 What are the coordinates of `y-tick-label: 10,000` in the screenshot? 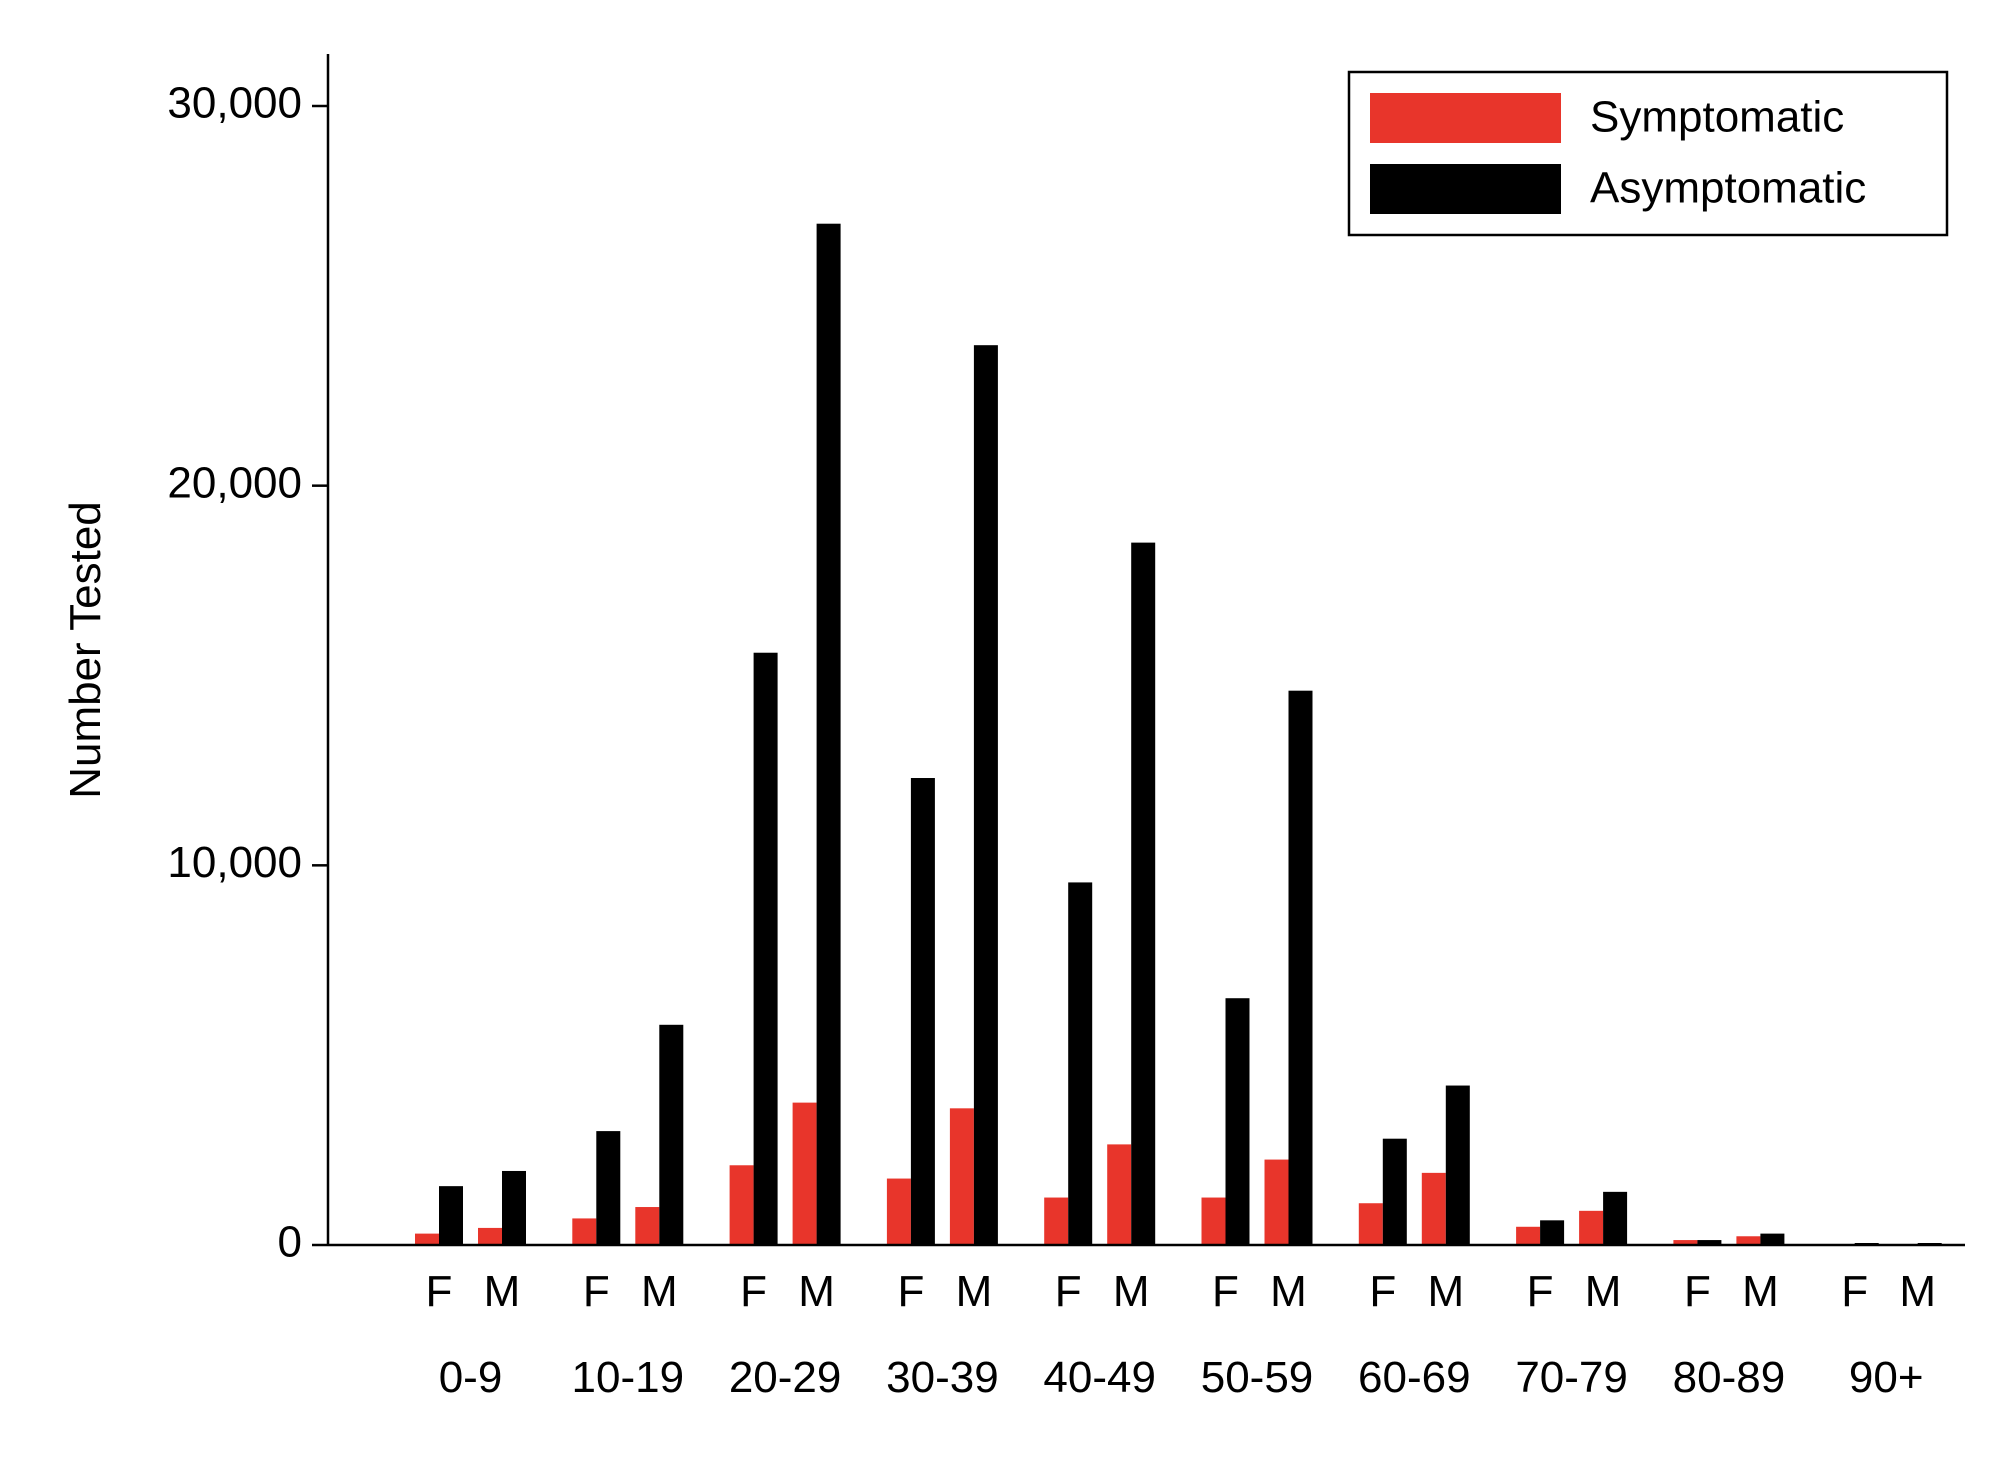 It's located at (234, 862).